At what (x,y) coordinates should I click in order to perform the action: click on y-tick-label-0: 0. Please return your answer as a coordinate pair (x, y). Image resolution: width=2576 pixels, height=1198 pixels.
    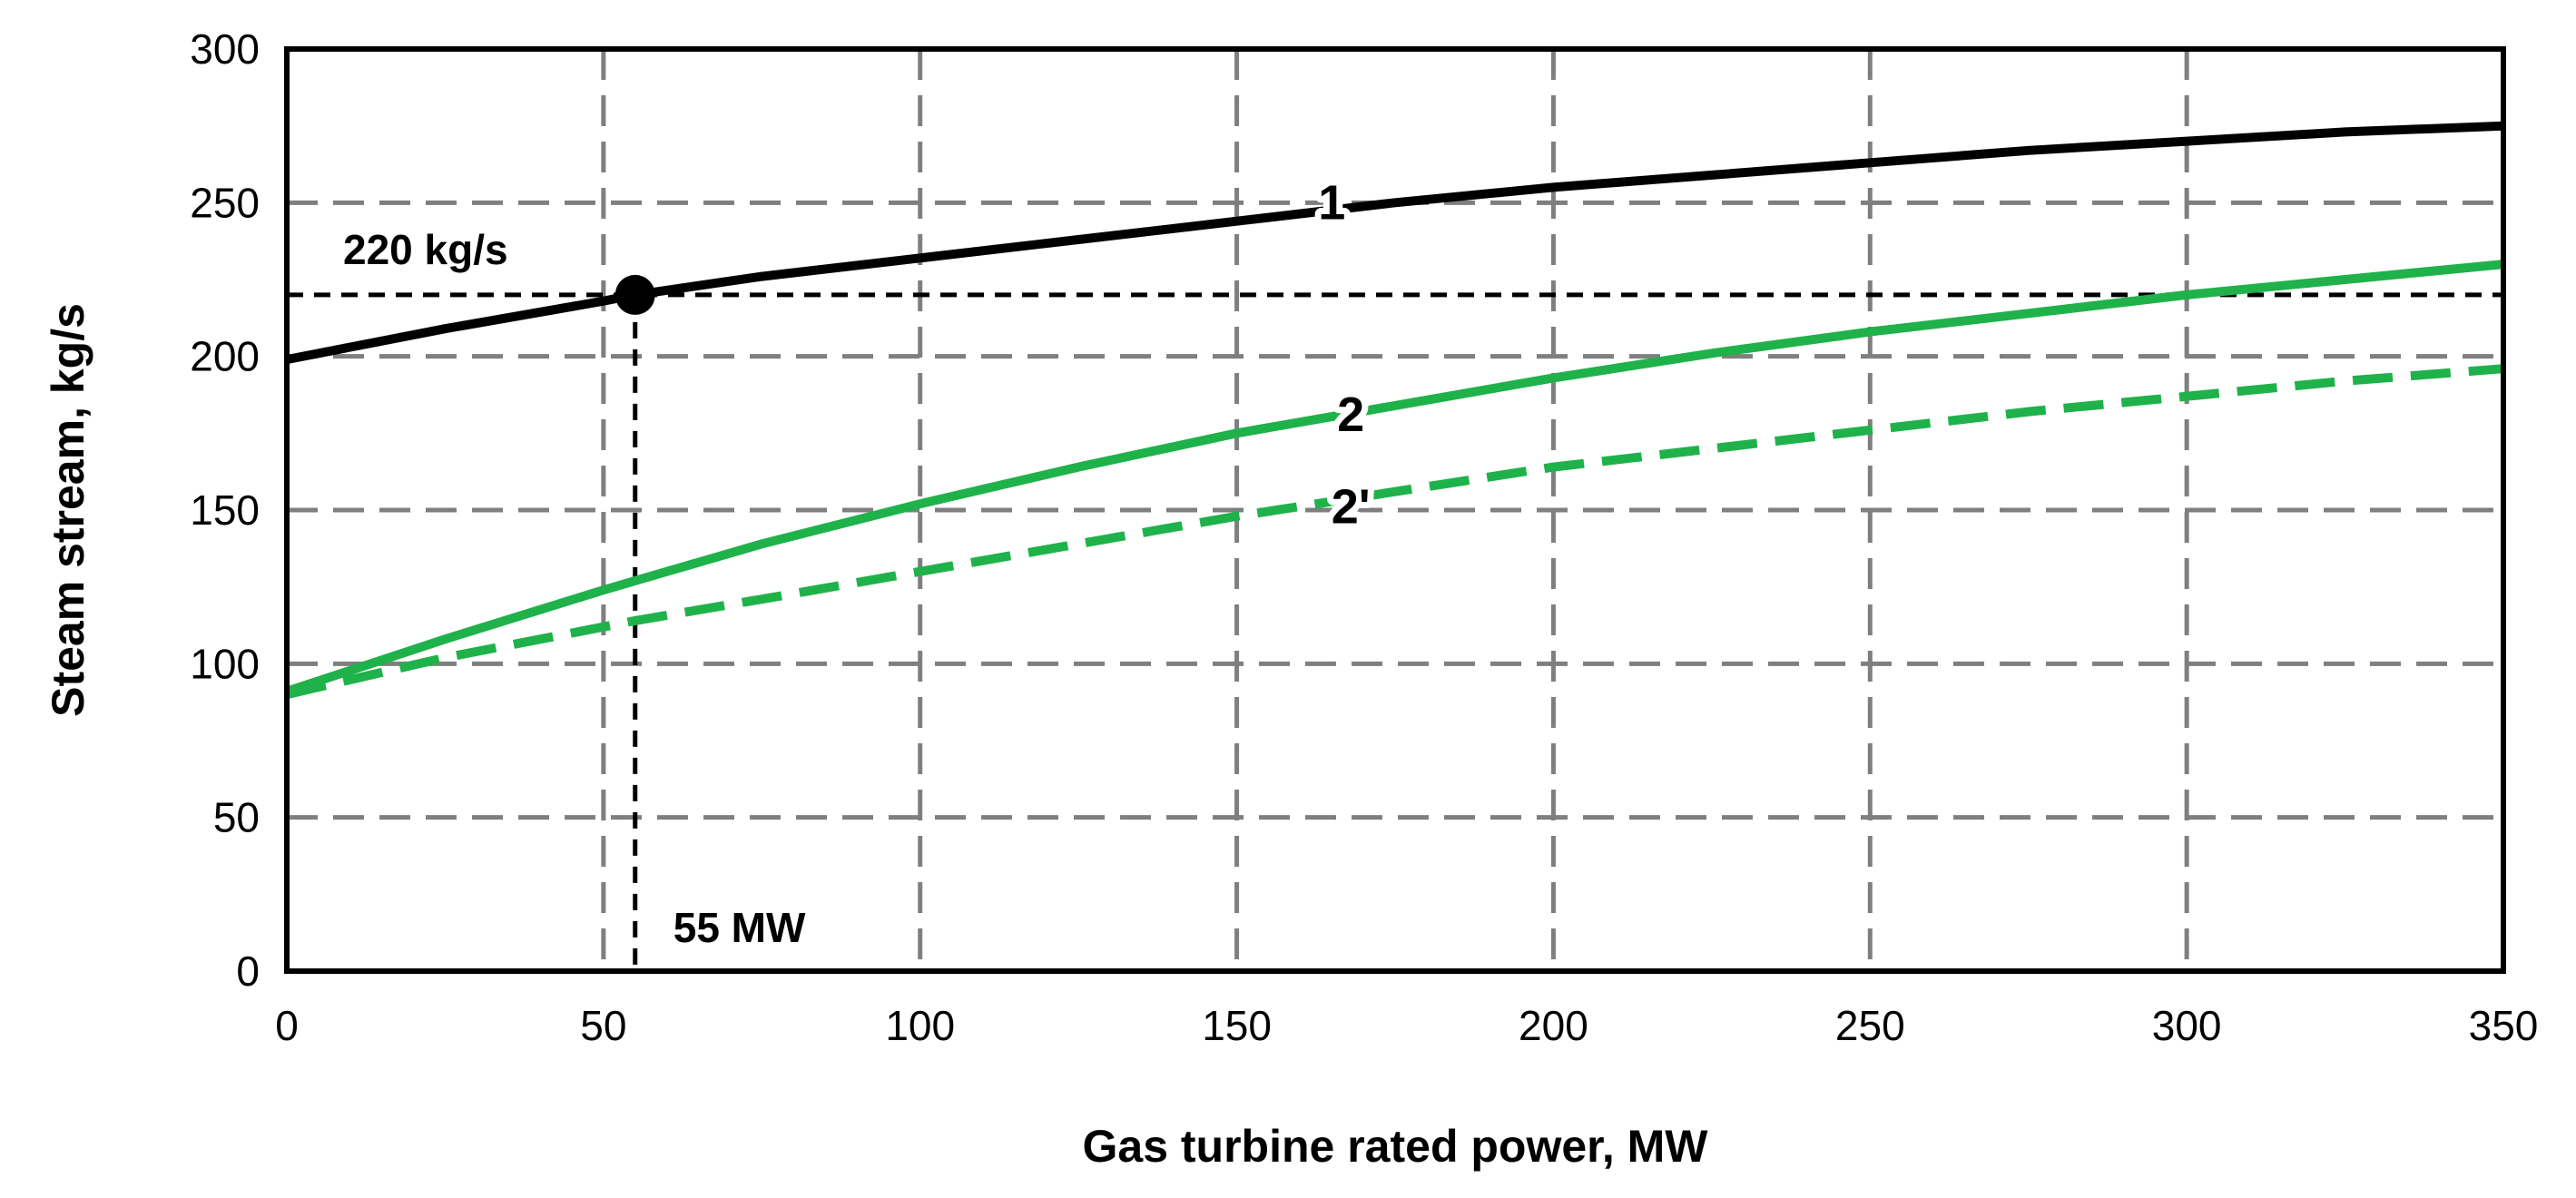
    Looking at the image, I should click on (248, 971).